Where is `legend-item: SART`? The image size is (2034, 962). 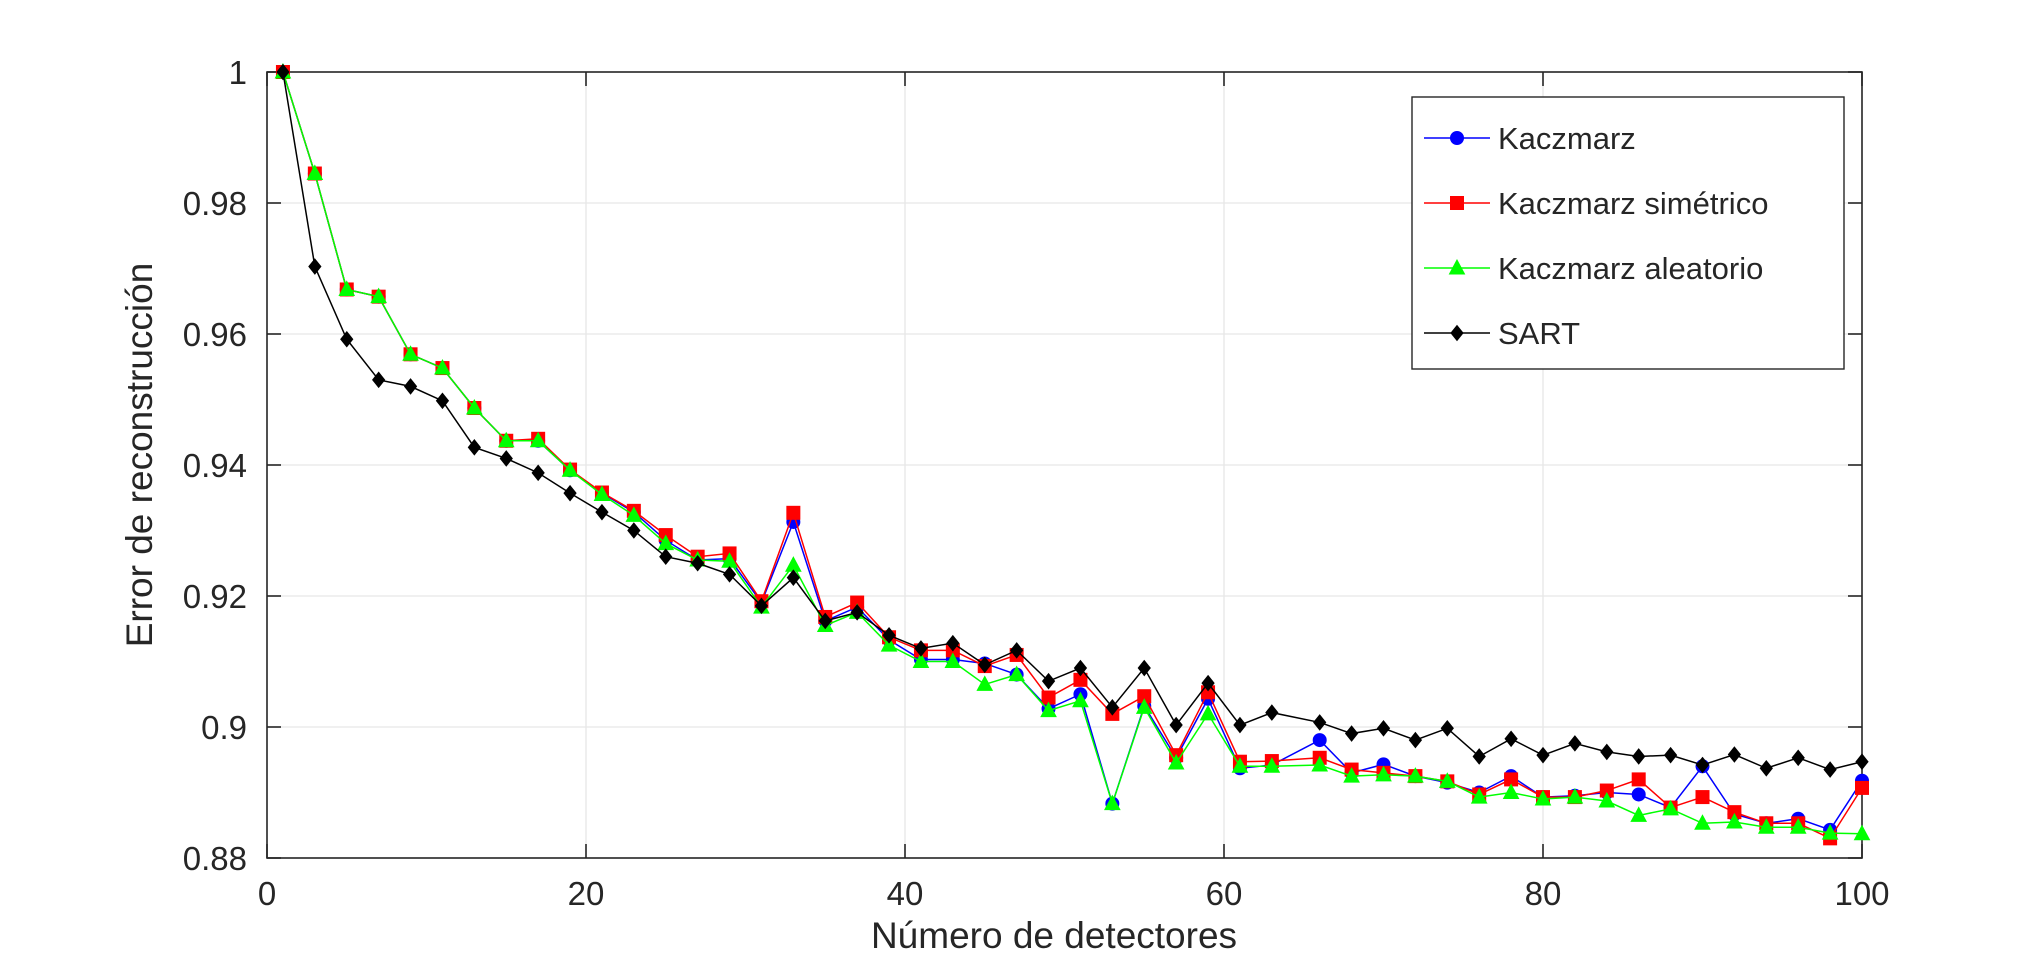 legend-item: SART is located at coordinates (1502, 333).